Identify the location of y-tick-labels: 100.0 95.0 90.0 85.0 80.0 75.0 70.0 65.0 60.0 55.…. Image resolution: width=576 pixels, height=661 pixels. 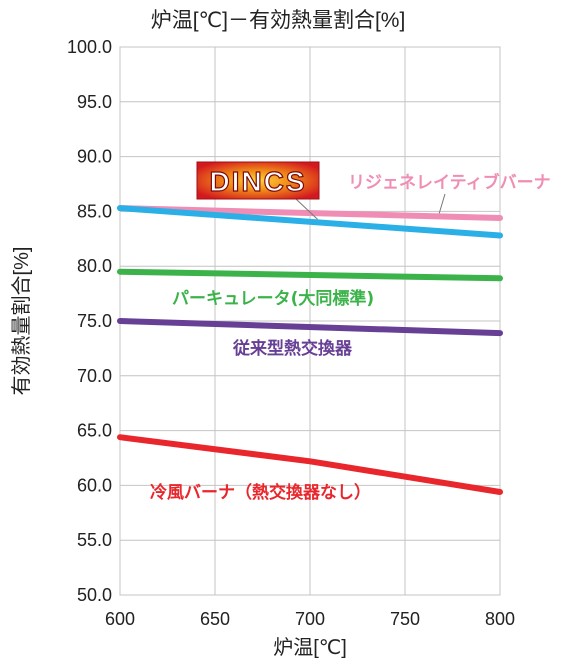
(89, 321).